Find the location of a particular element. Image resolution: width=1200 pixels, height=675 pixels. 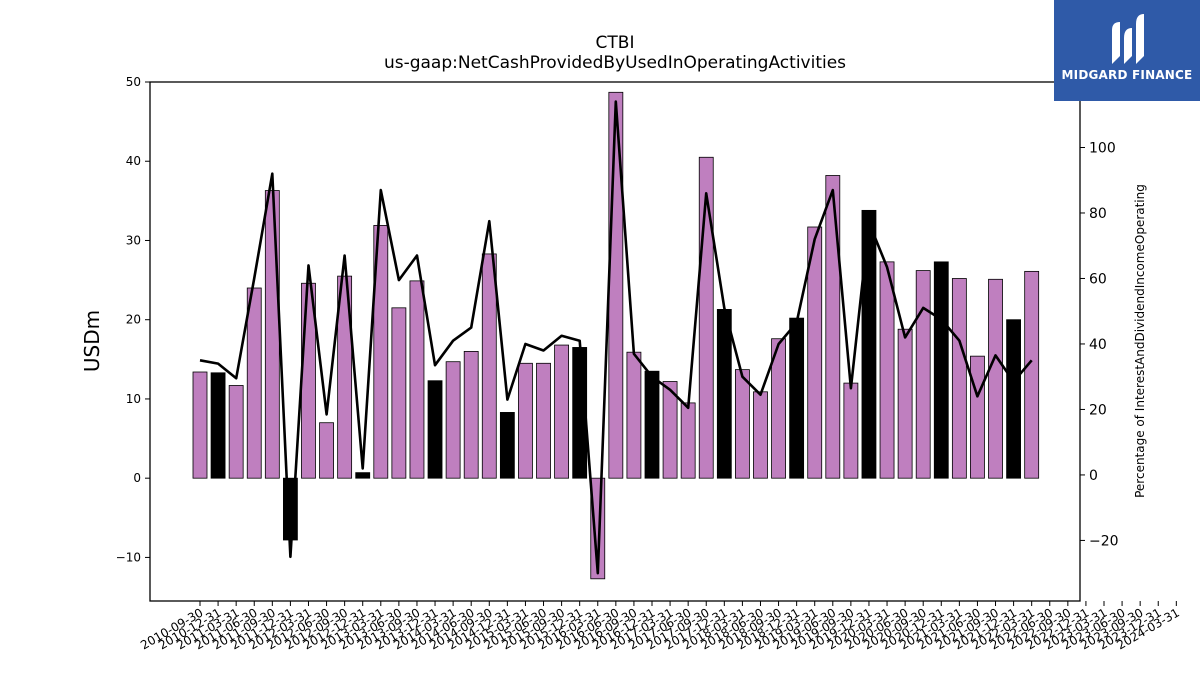

y-left-tick-label: −10 is located at coordinates (128, 557).